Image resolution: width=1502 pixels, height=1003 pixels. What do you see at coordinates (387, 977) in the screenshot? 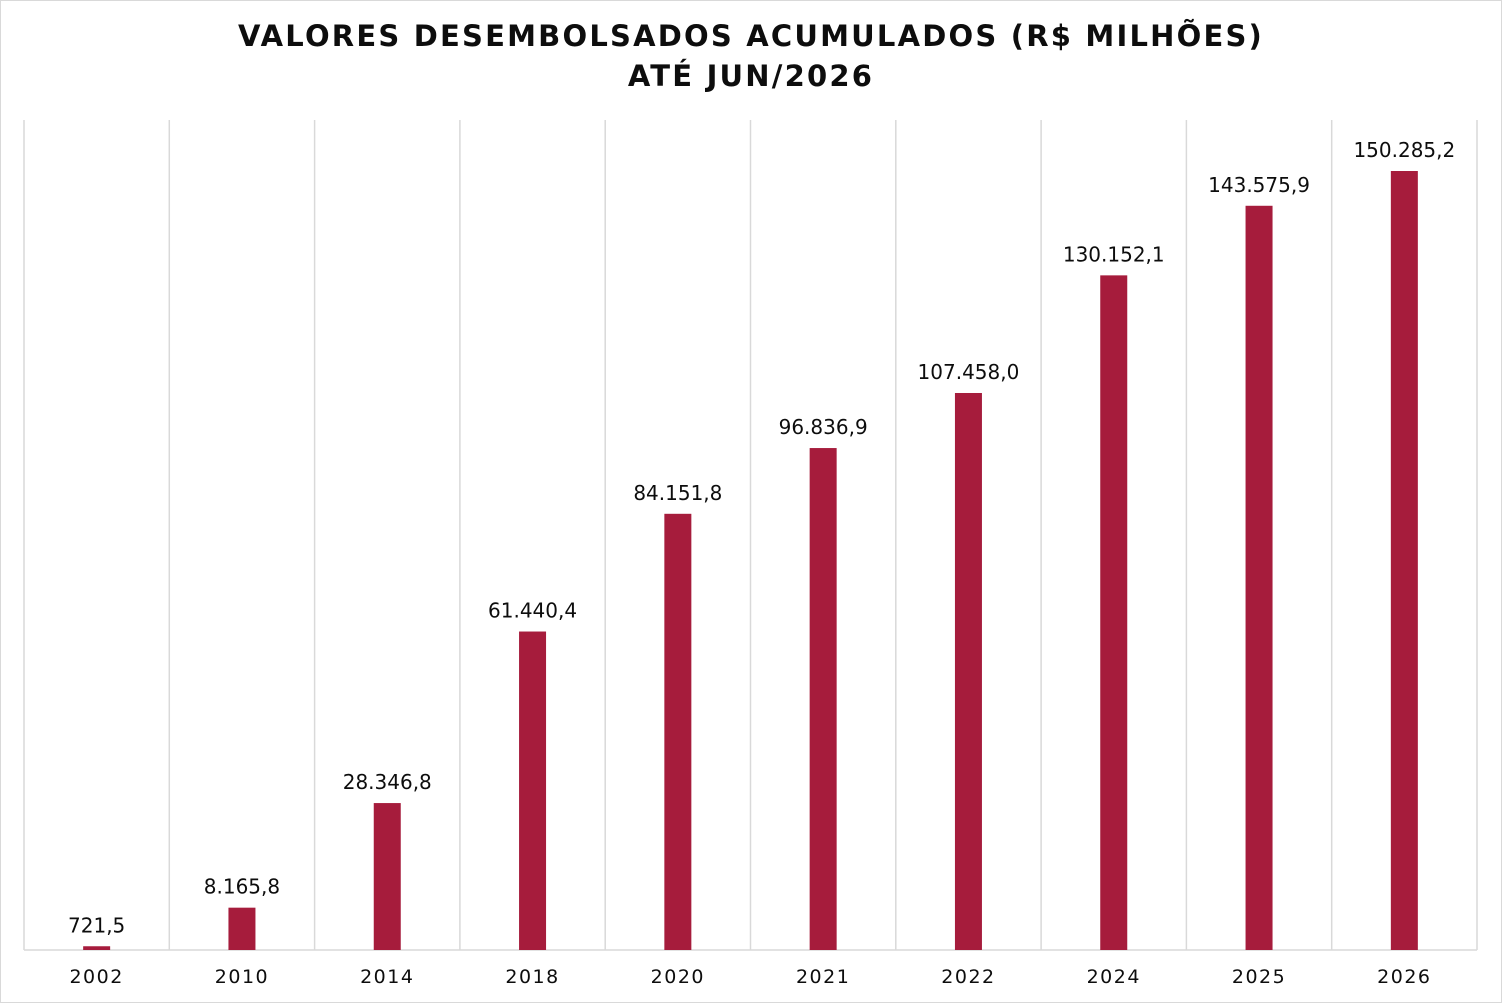
I see `x-tick-label-2014: 2014` at bounding box center [387, 977].